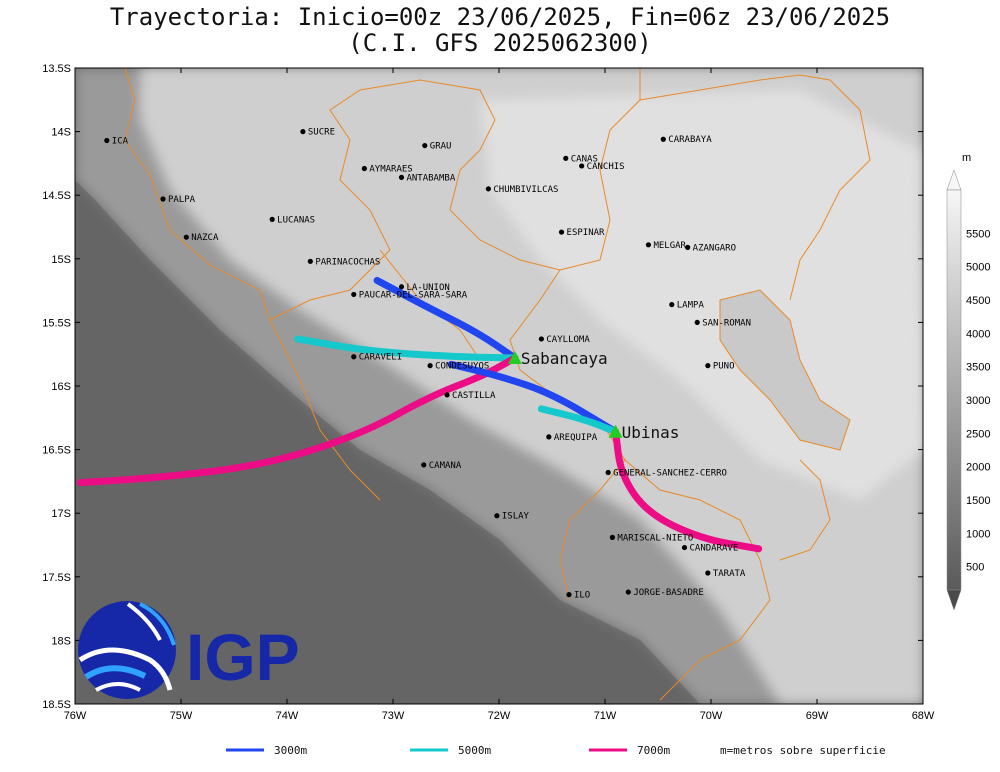  What do you see at coordinates (393, 716) in the screenshot?
I see `lon-label: 73W` at bounding box center [393, 716].